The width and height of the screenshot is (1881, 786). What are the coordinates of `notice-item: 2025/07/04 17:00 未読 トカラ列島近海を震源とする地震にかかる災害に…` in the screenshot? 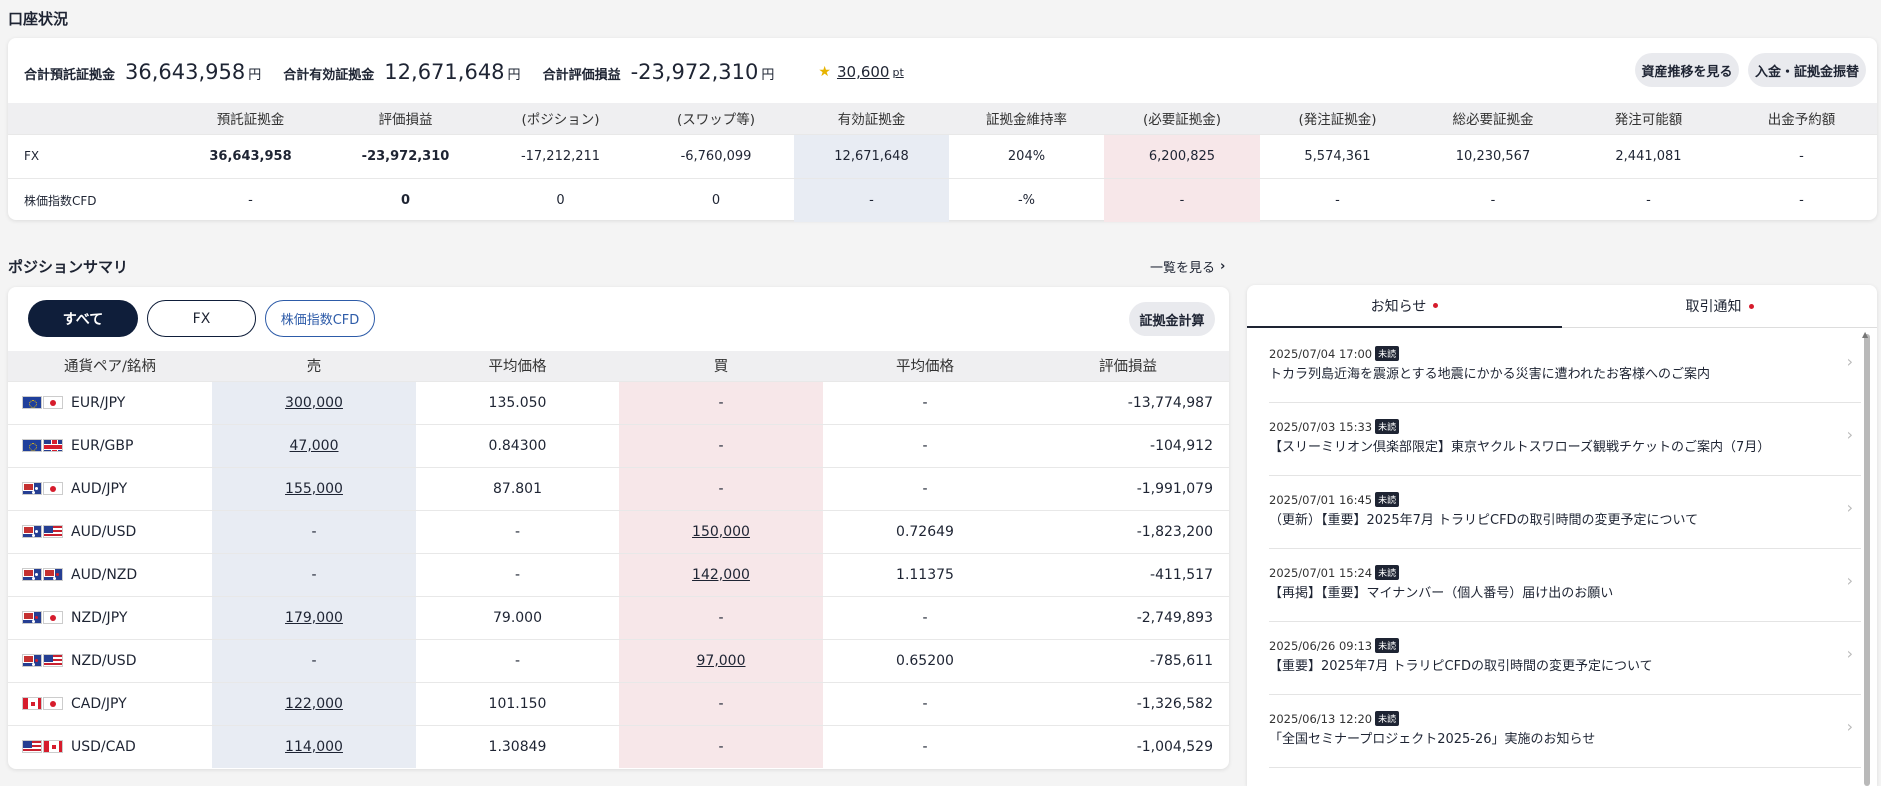 It's located at (1565, 366).